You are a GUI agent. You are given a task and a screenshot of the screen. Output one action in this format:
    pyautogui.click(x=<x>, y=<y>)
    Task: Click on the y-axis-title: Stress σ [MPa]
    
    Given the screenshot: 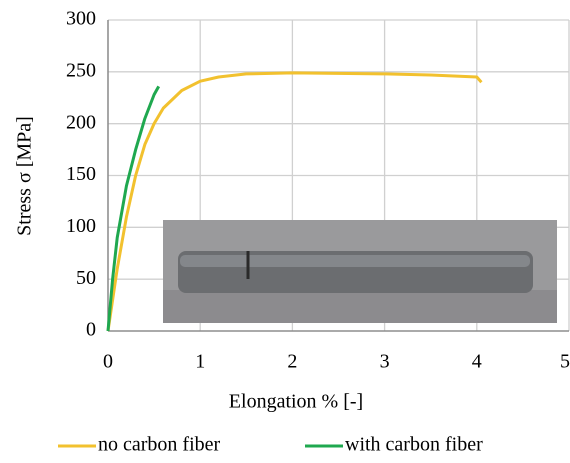 What is the action you would take?
    pyautogui.click(x=25, y=176)
    